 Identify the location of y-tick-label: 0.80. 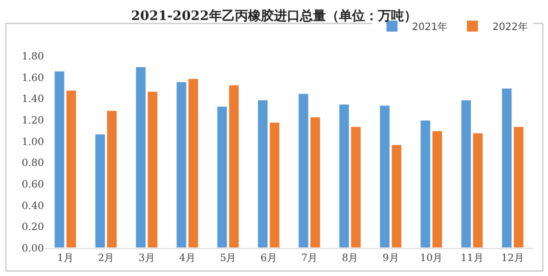
(33, 164).